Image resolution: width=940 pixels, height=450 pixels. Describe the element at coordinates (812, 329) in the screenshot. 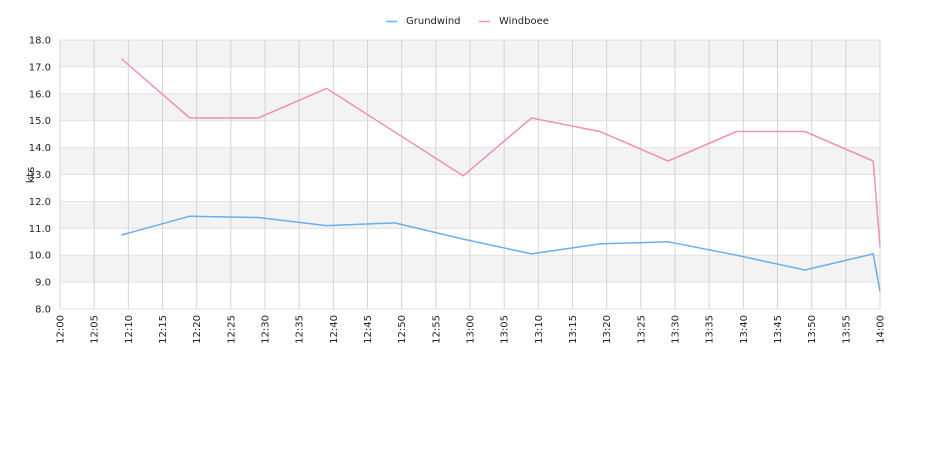

I see `x-tick-label: 13:50` at that location.